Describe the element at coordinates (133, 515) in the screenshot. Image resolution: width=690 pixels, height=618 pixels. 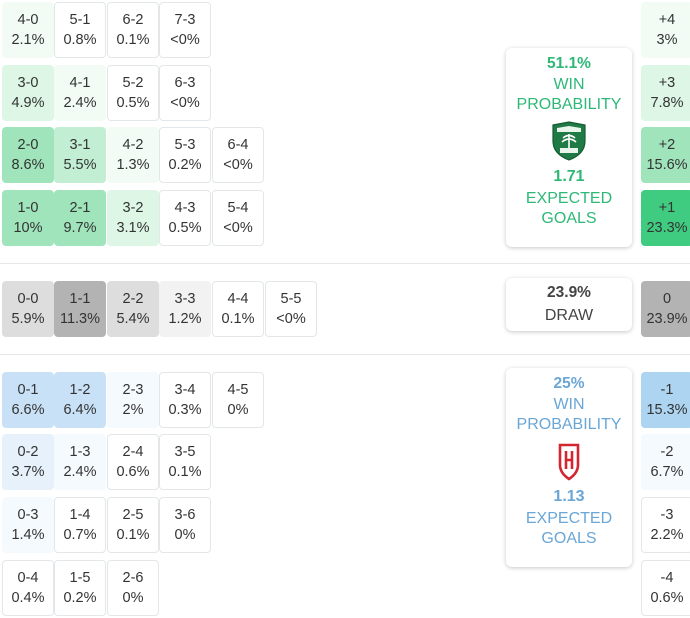
I see `away-scoreline-cell-label: 2-5` at that location.